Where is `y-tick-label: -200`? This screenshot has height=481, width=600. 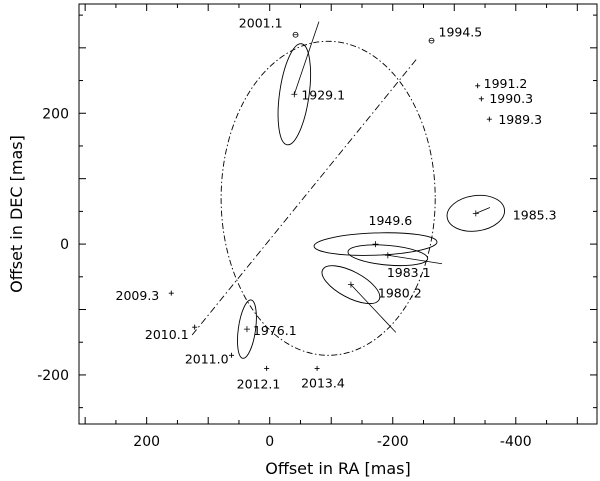 y-tick-label: -200 is located at coordinates (53, 376).